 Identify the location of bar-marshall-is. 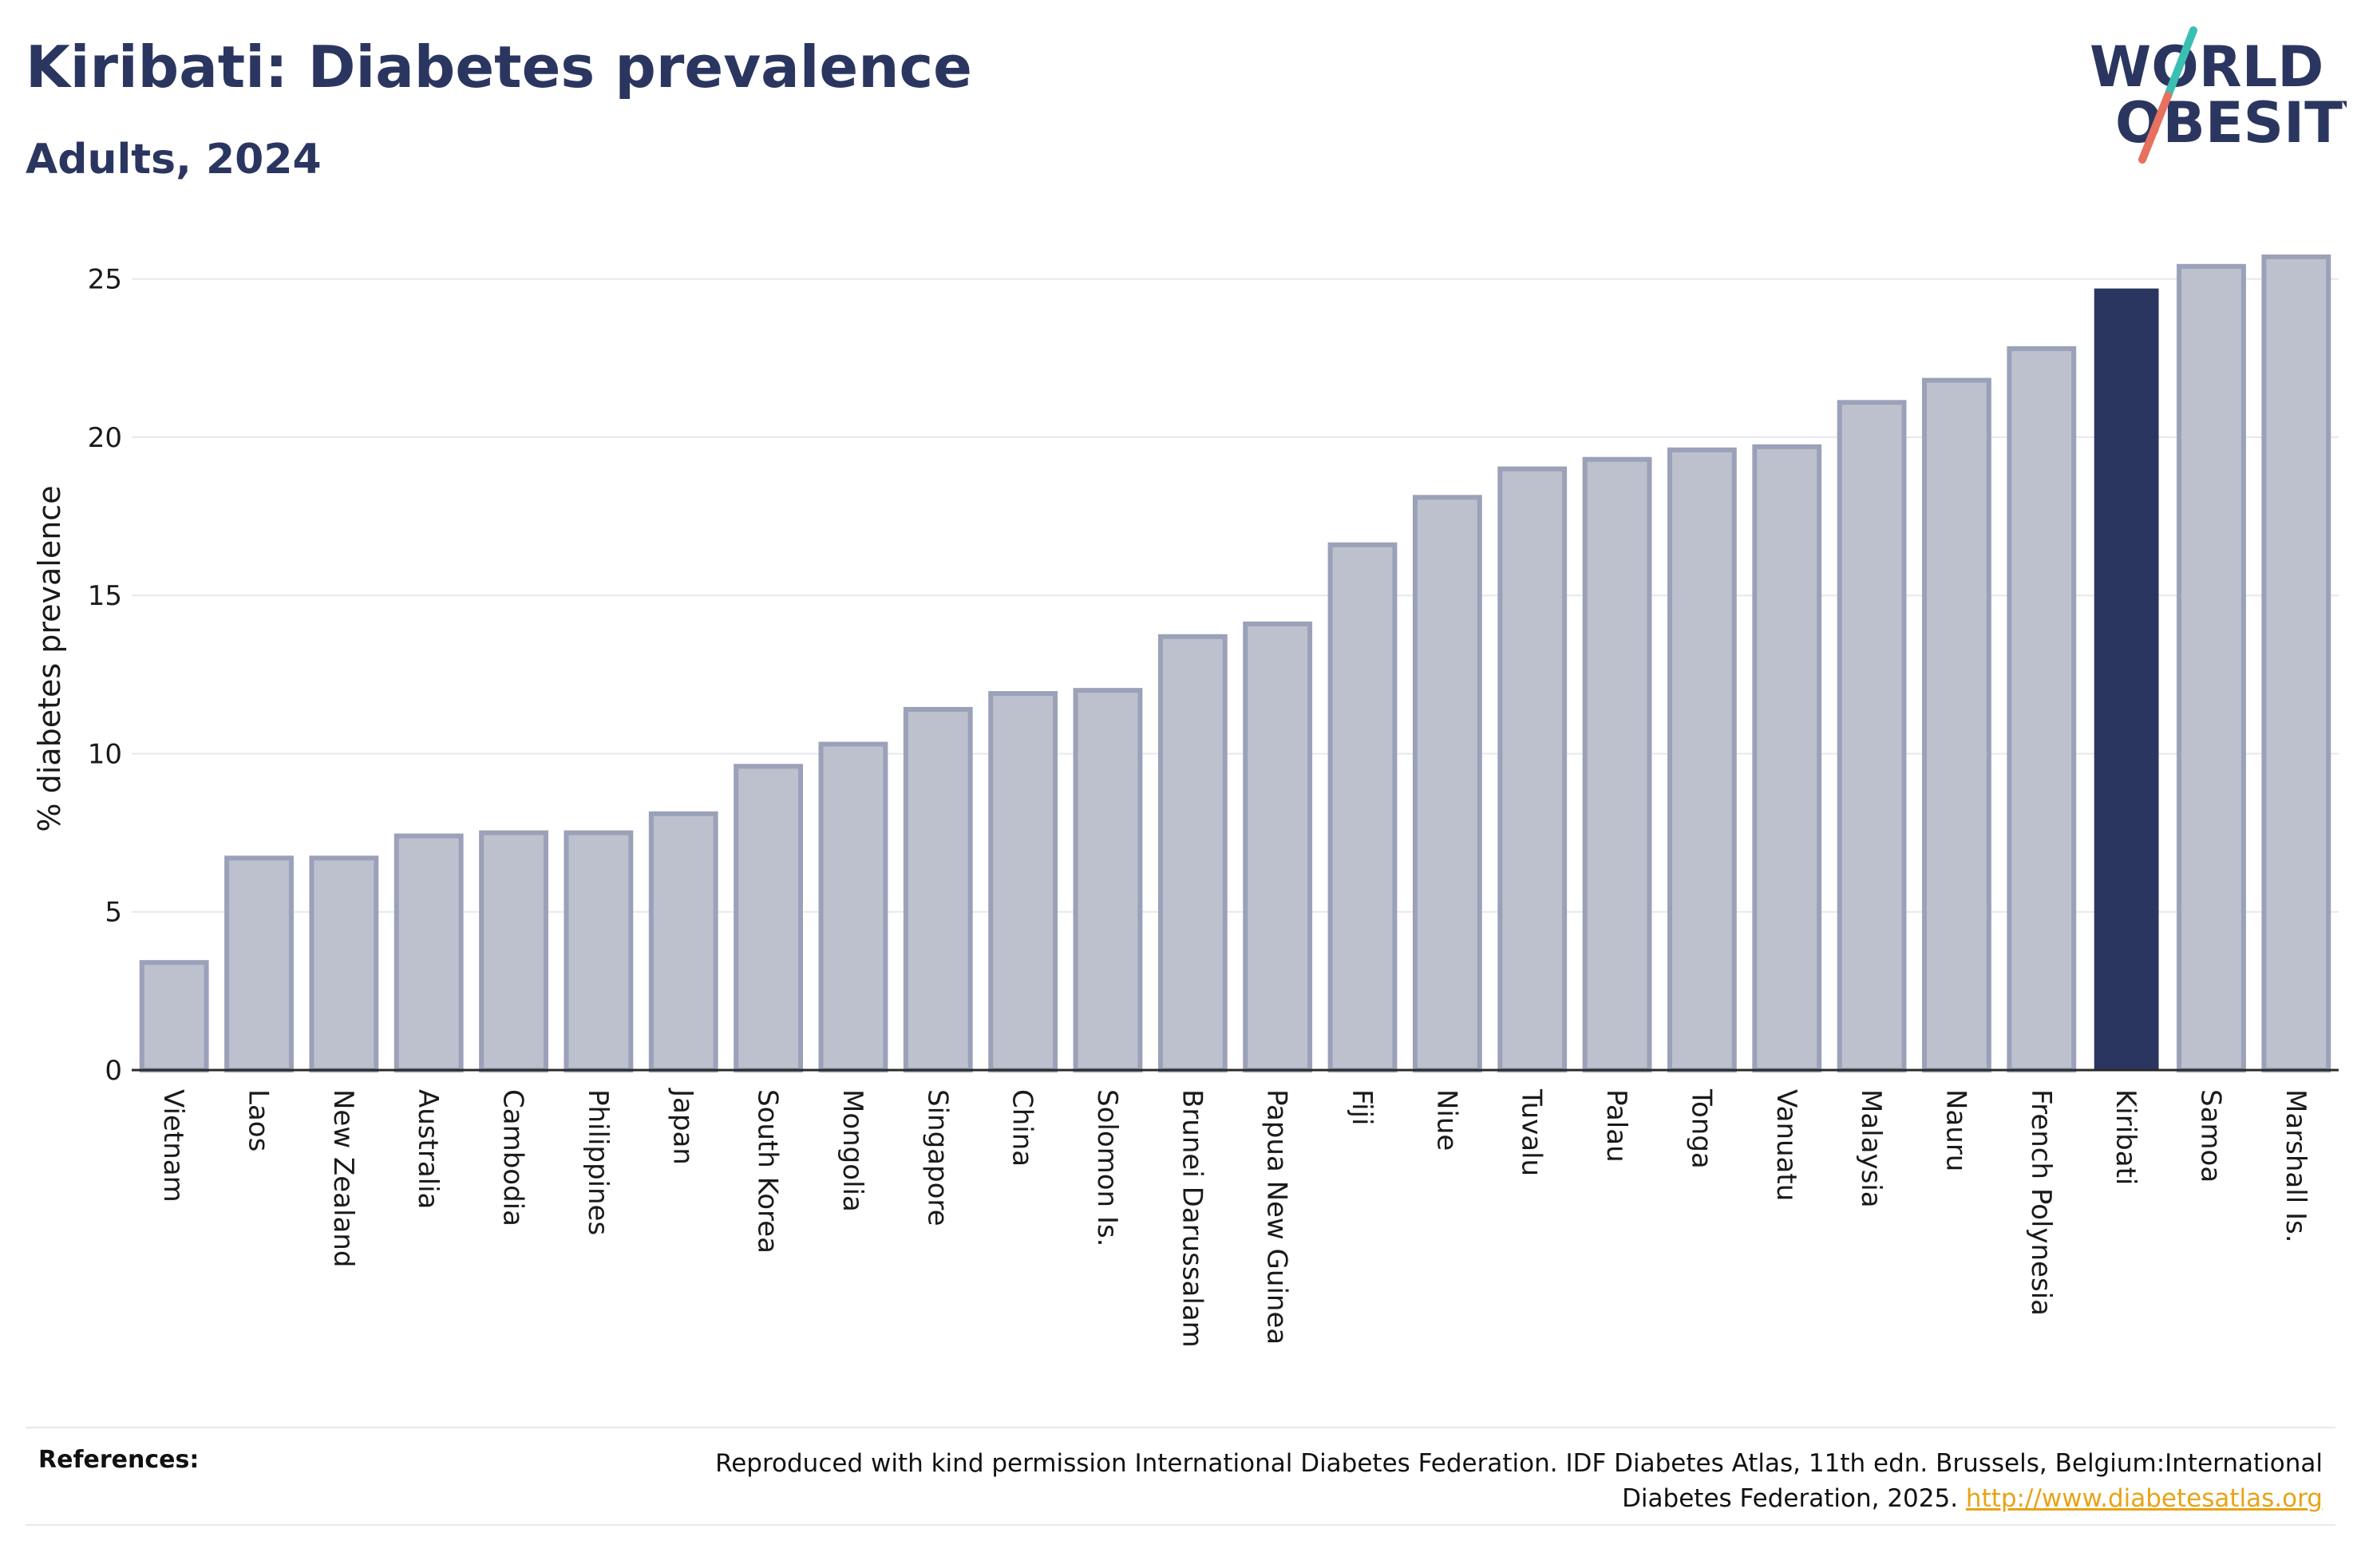
(2296, 663).